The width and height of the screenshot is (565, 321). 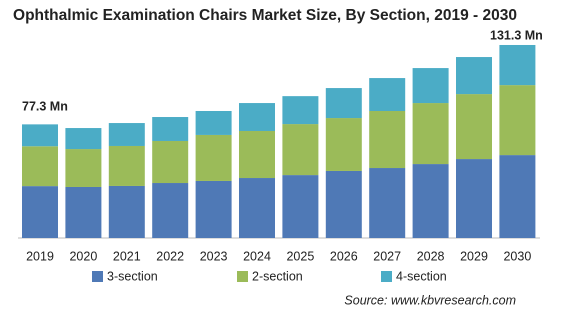 I want to click on x-tick-label: 2025, so click(x=300, y=256).